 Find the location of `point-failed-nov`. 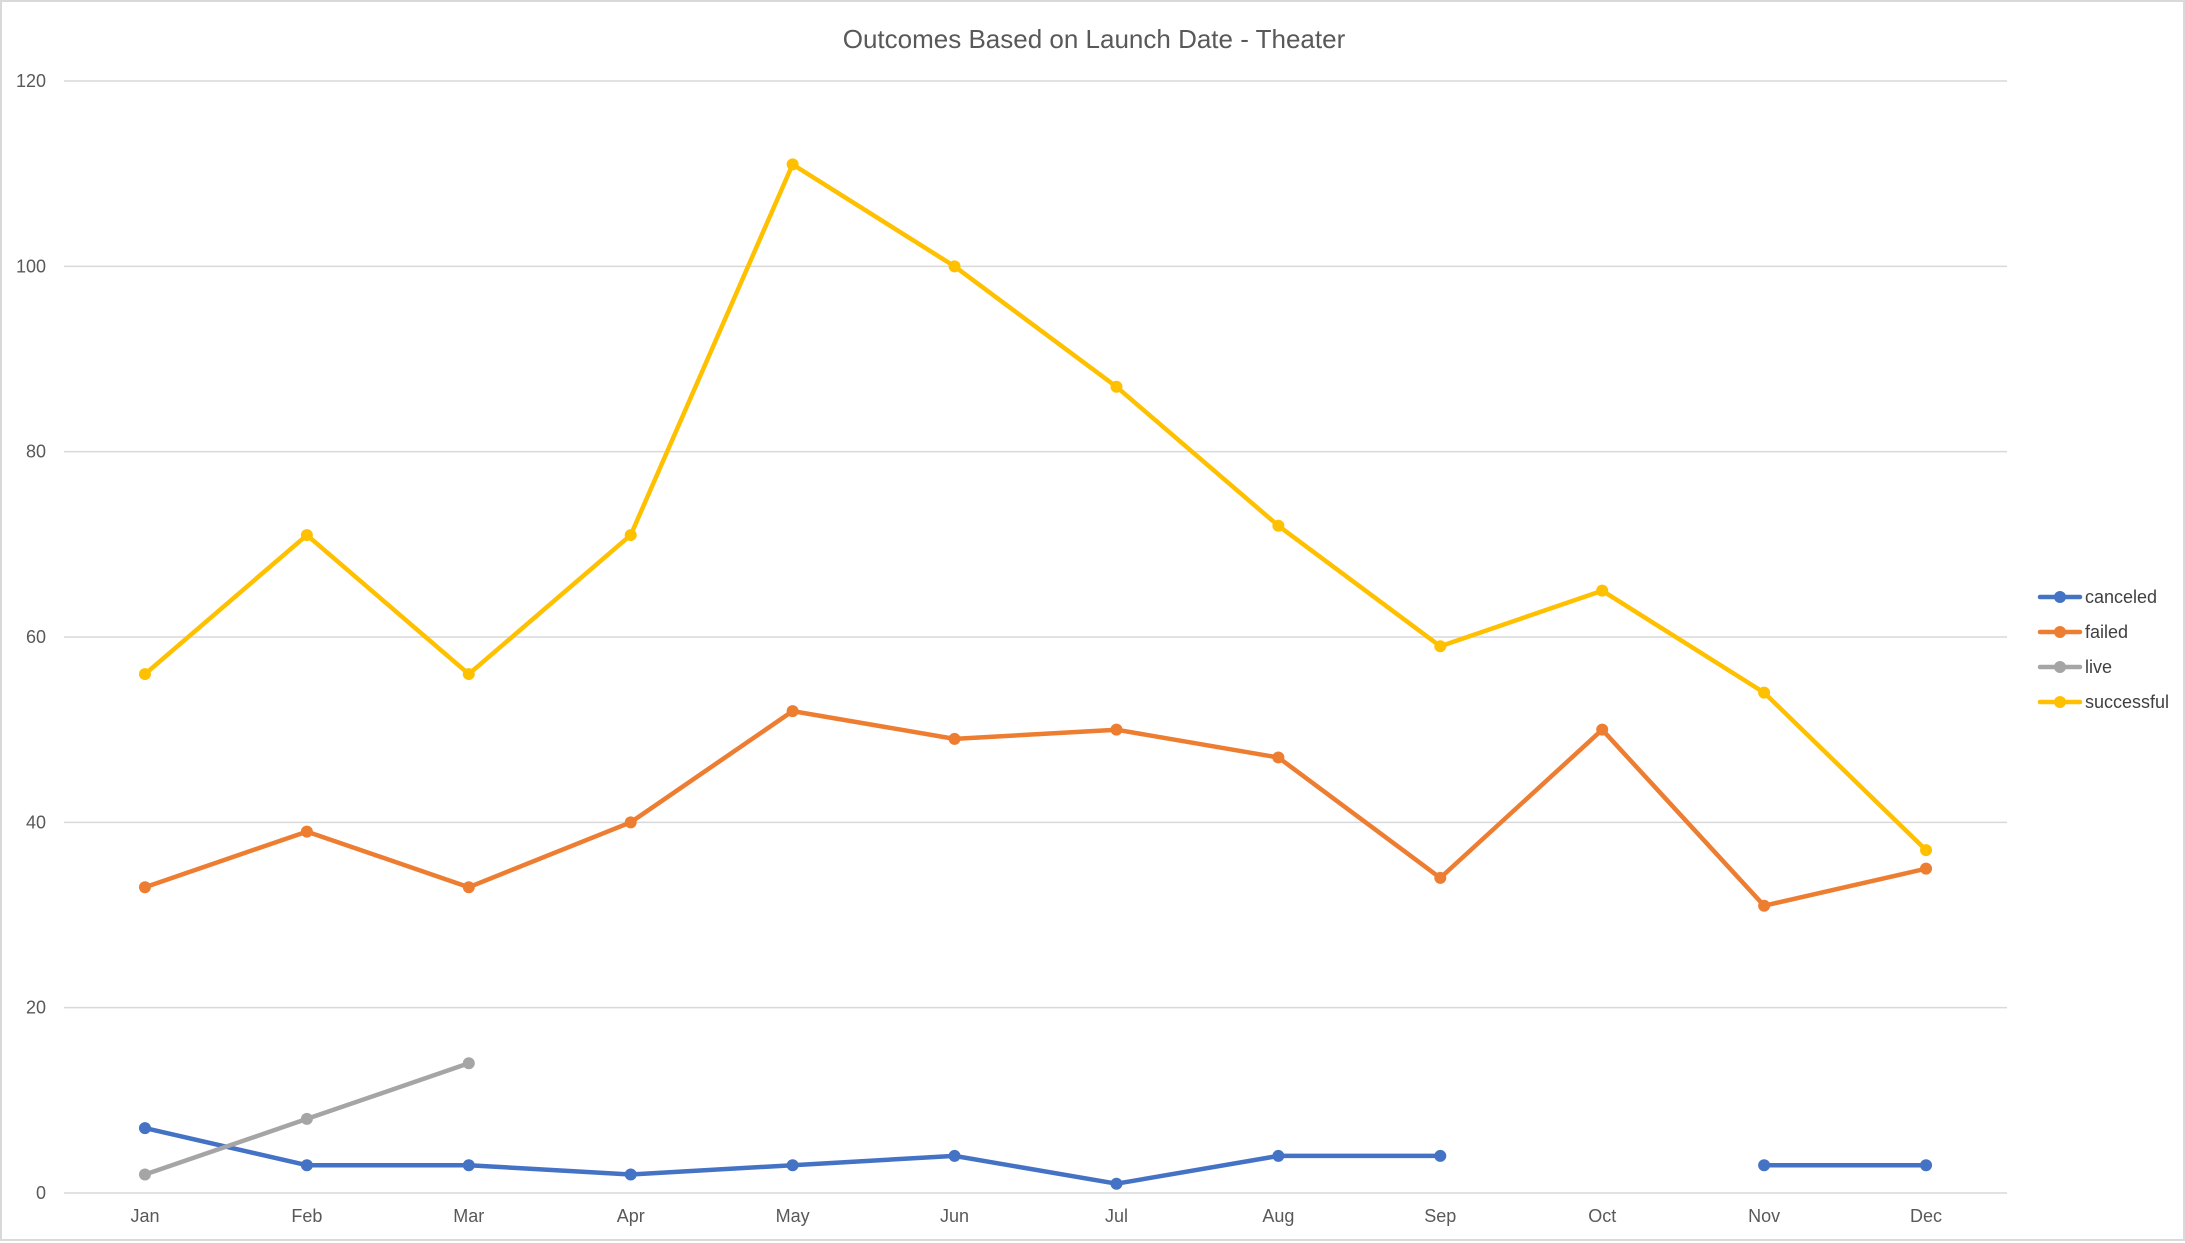

point-failed-nov is located at coordinates (1764, 905).